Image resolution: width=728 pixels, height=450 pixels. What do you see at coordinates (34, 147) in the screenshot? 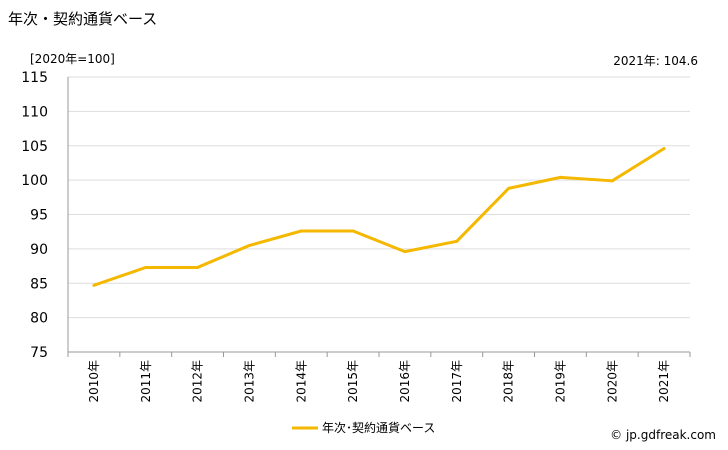
I see `y-tick-label: 105` at bounding box center [34, 147].